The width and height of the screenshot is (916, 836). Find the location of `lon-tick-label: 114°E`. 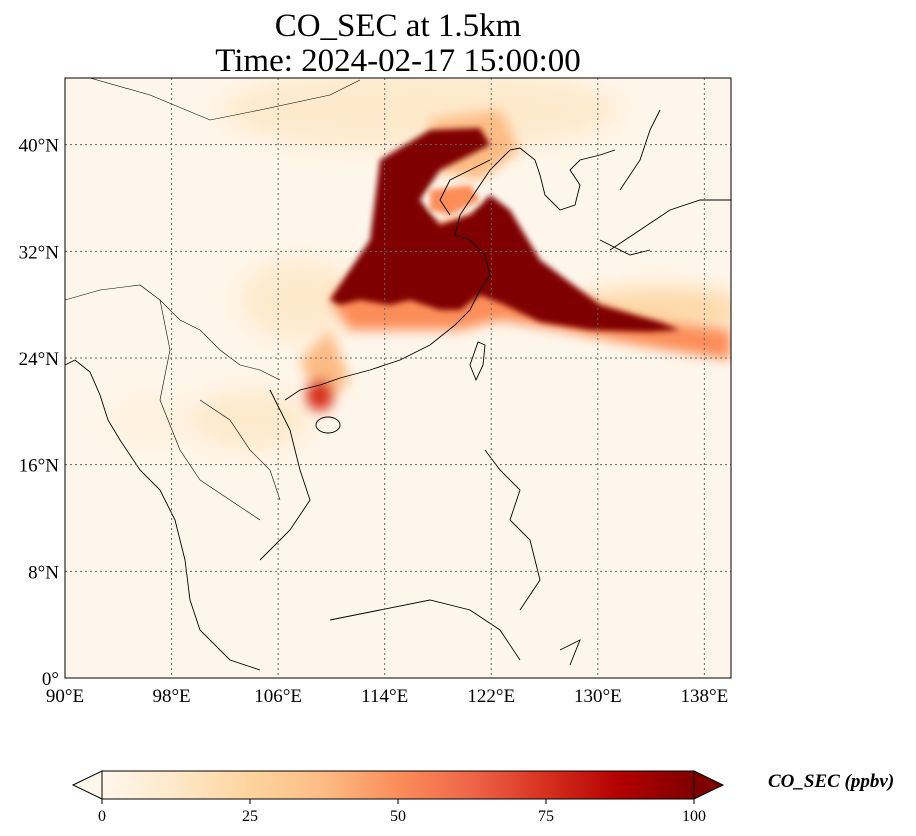

lon-tick-label: 114°E is located at coordinates (384, 696).